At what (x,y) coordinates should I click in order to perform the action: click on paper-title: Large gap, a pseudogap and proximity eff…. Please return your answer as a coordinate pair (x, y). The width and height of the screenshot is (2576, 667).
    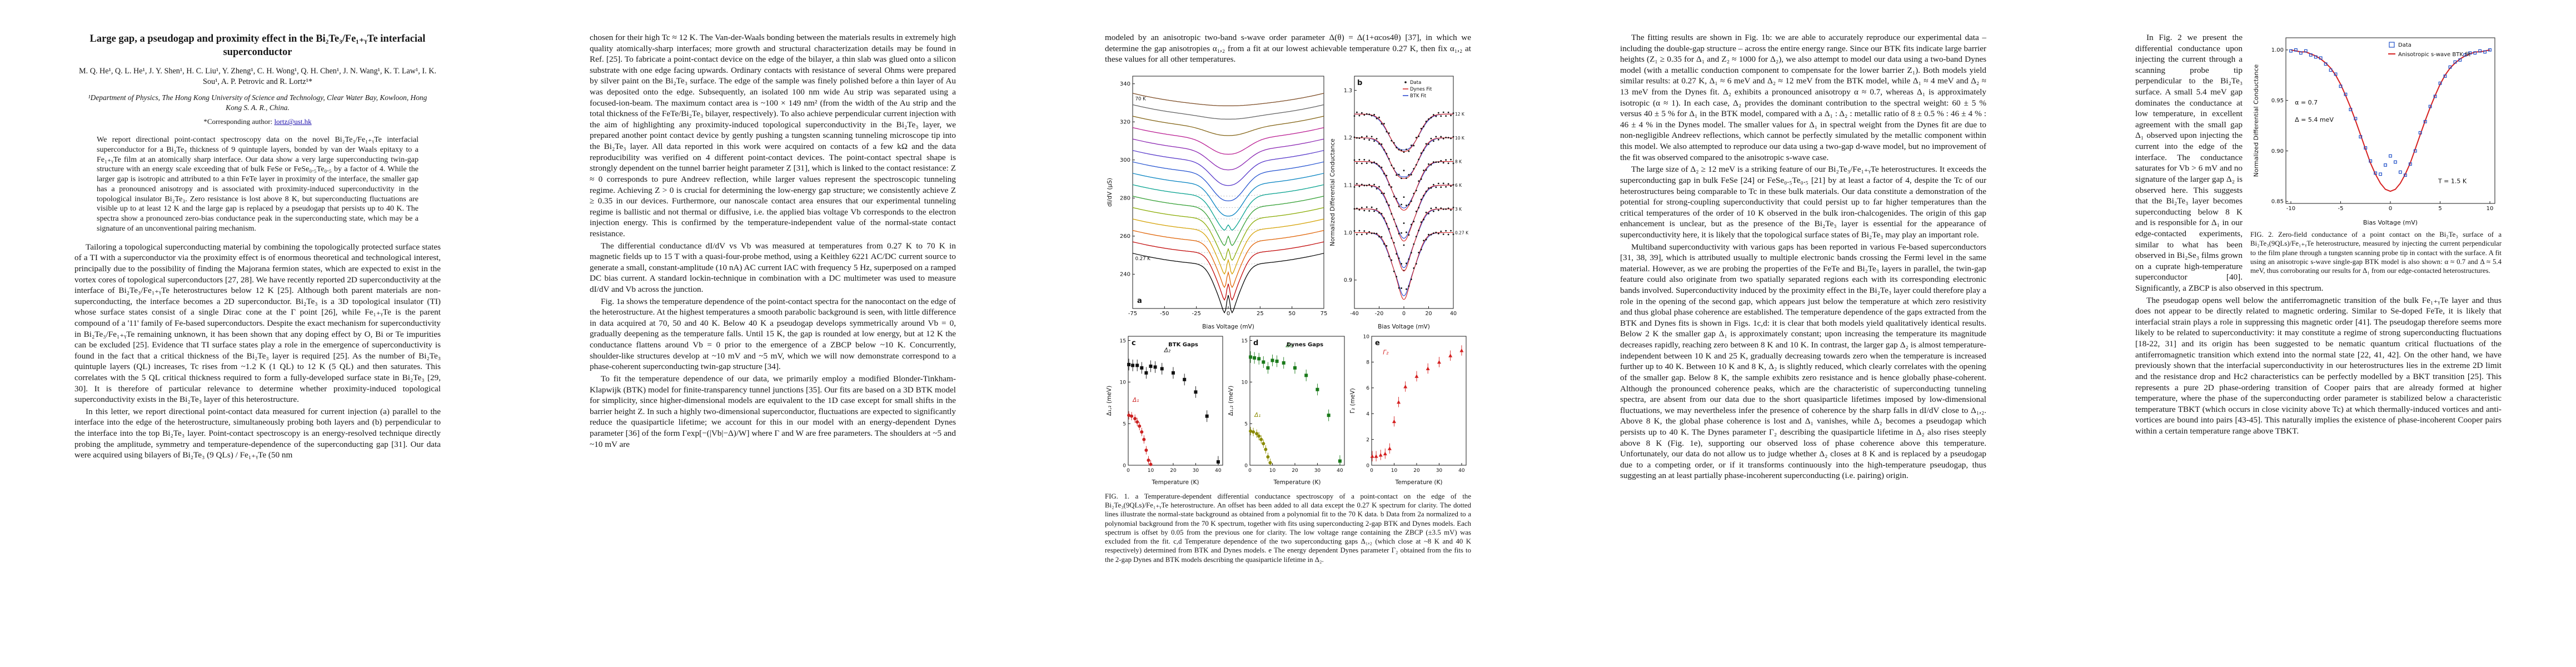
    Looking at the image, I should click on (257, 45).